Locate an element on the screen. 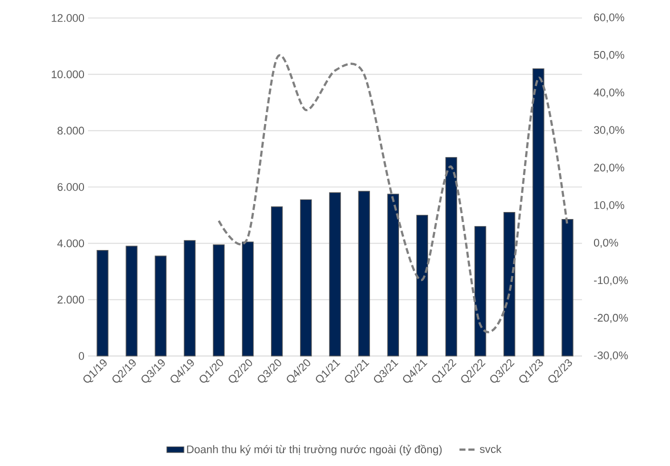  y-tick-label: 8.000 is located at coordinates (71, 130).